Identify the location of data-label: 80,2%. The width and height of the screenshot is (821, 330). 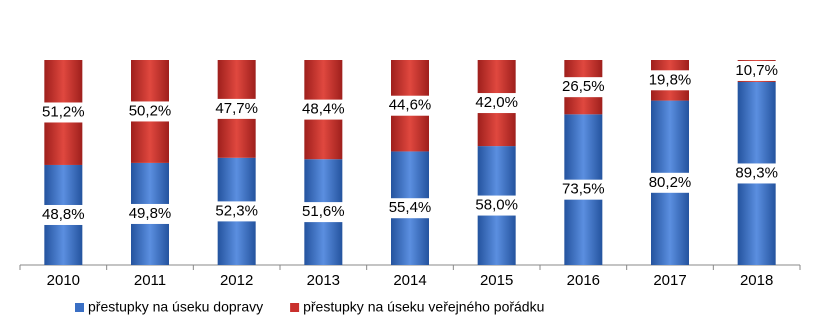
(670, 182).